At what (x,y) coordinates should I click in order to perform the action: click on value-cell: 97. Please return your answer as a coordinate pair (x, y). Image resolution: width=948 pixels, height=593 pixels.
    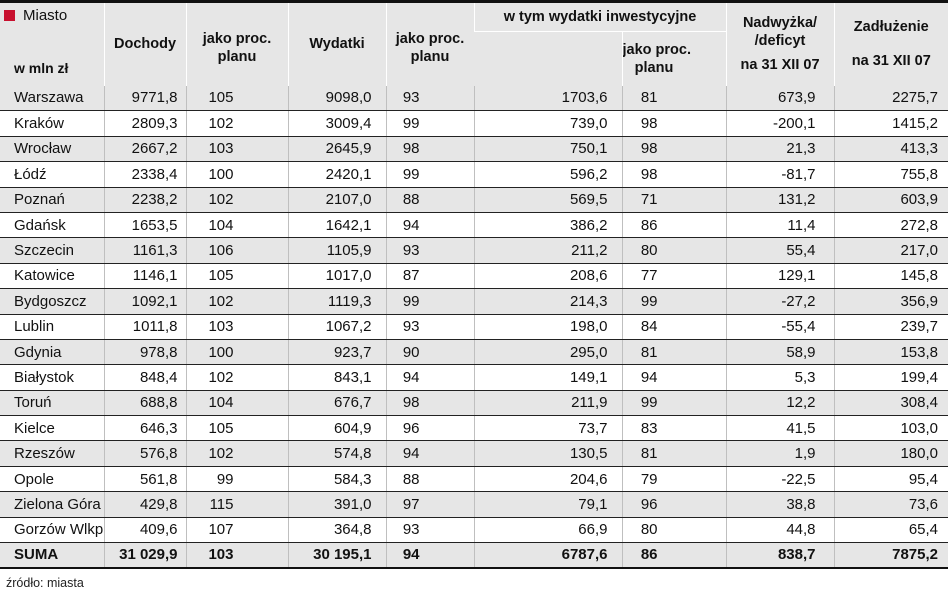
    Looking at the image, I should click on (429, 504).